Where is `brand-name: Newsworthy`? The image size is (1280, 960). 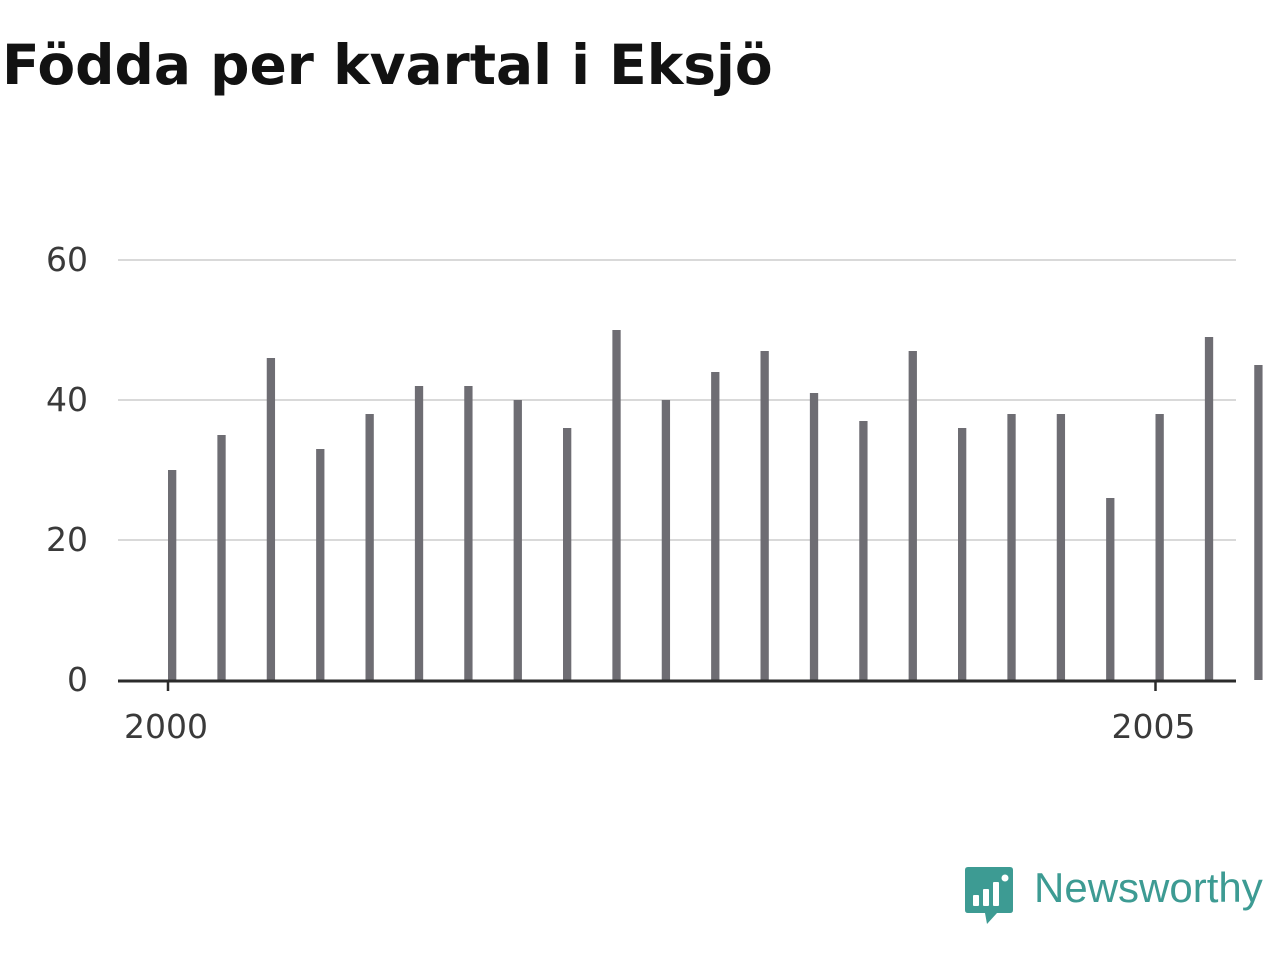 brand-name: Newsworthy is located at coordinates (1148, 887).